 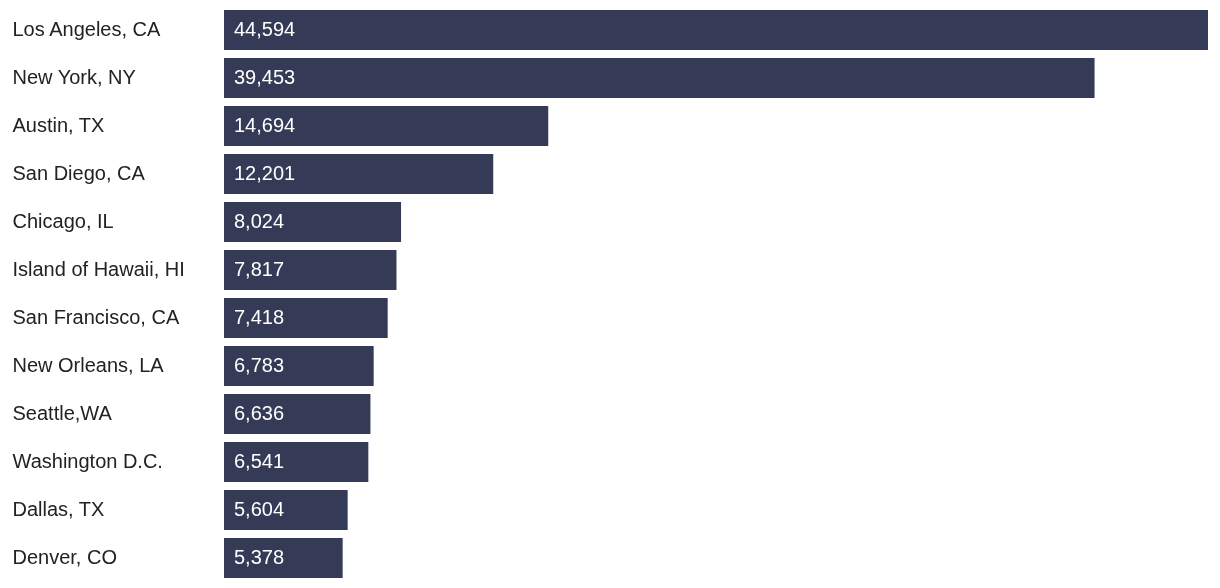 I want to click on y-tick-label: Washington D.C., so click(x=87, y=461).